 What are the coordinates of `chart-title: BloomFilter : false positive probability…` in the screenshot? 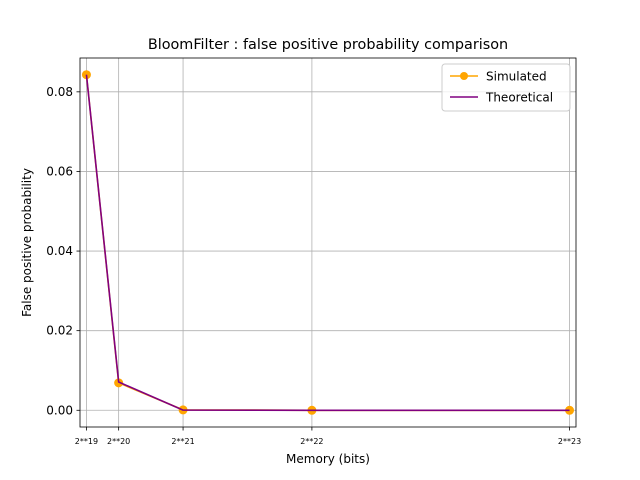 It's located at (328, 45).